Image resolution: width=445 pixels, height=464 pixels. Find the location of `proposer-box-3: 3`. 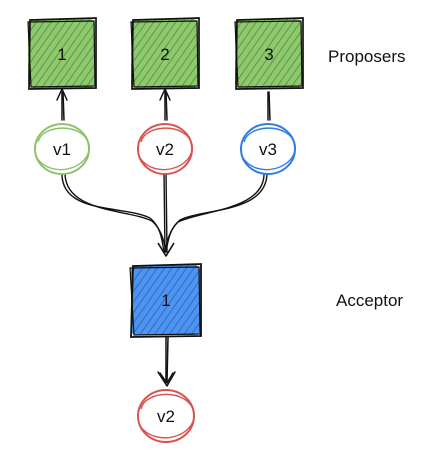

proposer-box-3: 3 is located at coordinates (269, 53).